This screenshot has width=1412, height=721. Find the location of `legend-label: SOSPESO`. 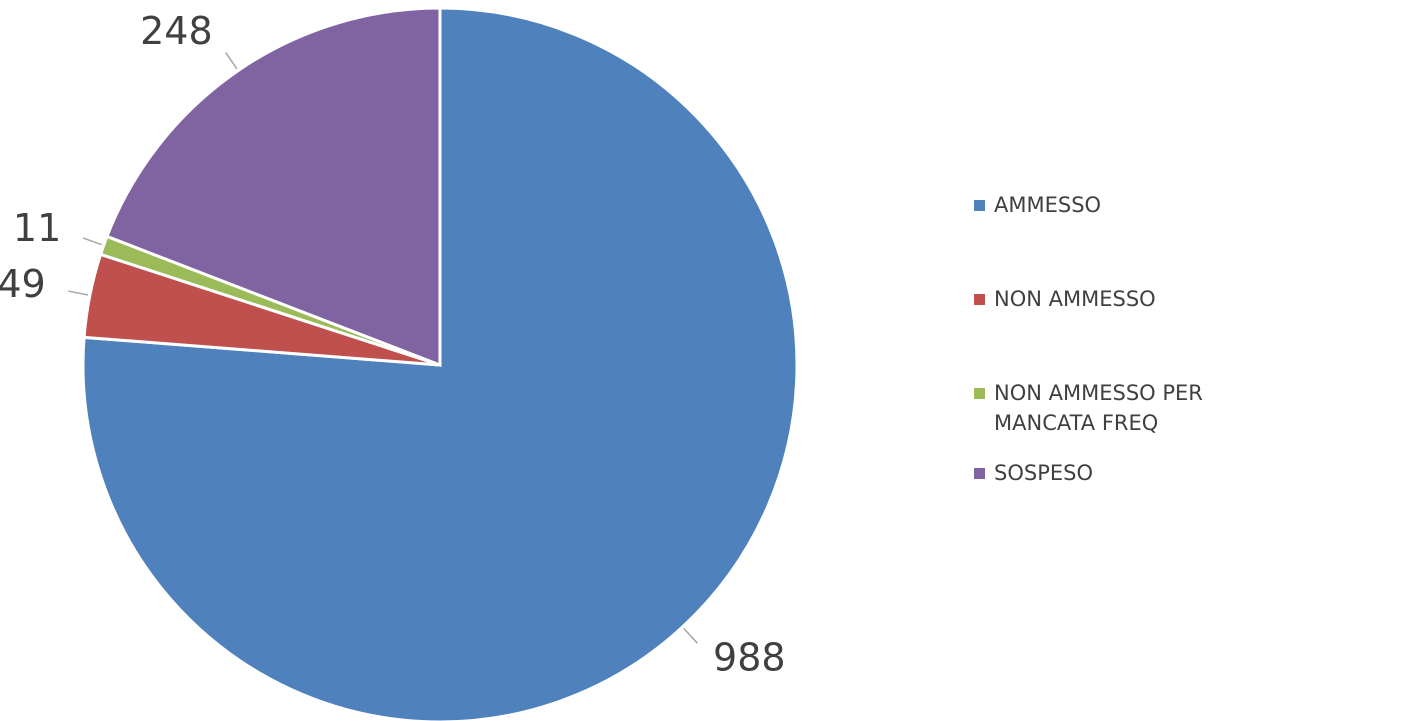

legend-label: SOSPESO is located at coordinates (1043, 473).